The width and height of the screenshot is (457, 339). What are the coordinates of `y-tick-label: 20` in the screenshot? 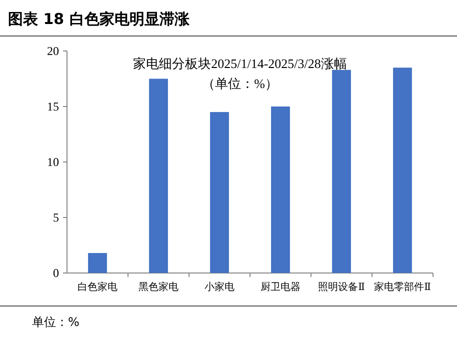 It's located at (53, 51).